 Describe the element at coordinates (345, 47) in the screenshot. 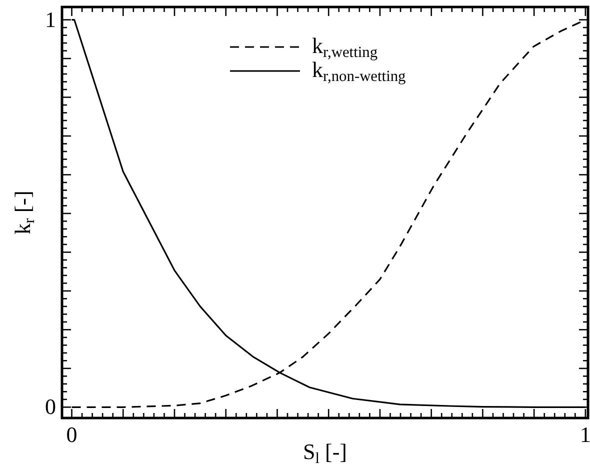

I see `legend-label: k$_{r,wetting}$` at that location.